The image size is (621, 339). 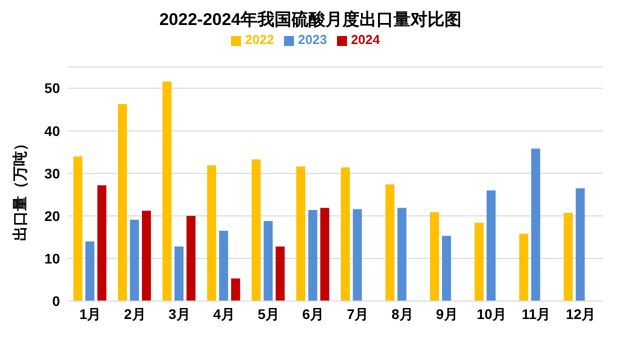 What do you see at coordinates (310, 20) in the screenshot?
I see `chart-title: 2022-2024年我国硫酸月度出口量对比图` at bounding box center [310, 20].